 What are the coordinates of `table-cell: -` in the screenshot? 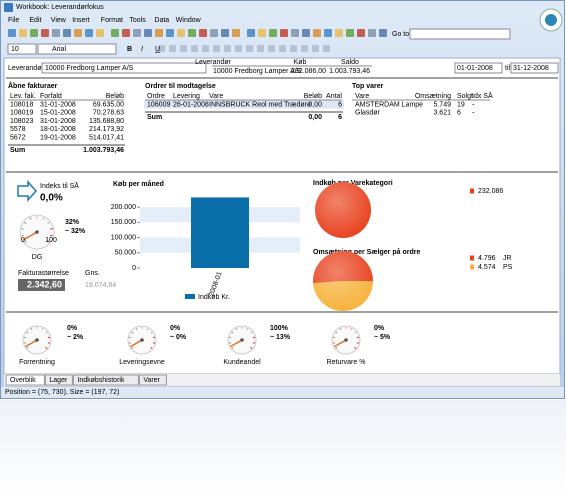 It's located at (473, 113).